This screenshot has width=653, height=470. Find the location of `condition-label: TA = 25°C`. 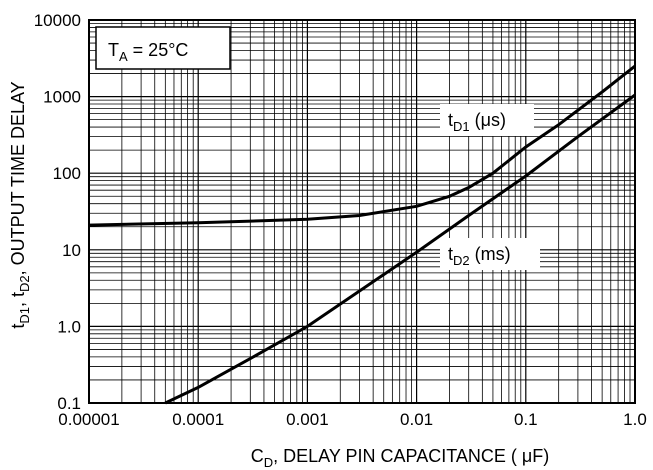

condition-label: TA = 25°C is located at coordinates (148, 52).